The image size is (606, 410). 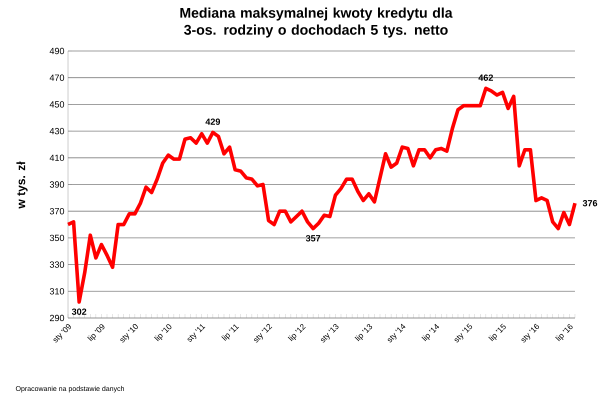 I want to click on data-label: 429, so click(x=212, y=121).